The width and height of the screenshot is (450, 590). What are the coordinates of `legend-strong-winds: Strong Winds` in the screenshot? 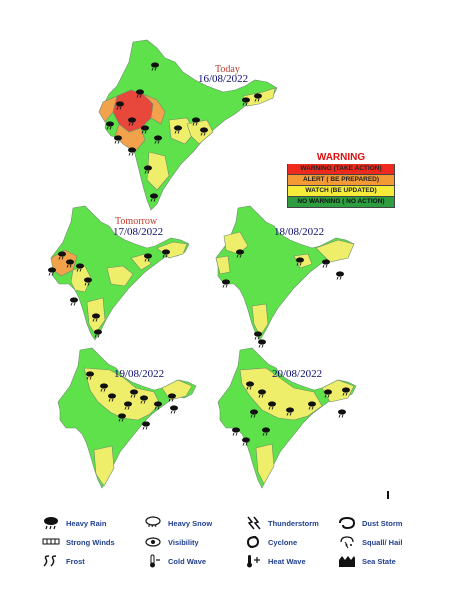 It's located at (78, 542).